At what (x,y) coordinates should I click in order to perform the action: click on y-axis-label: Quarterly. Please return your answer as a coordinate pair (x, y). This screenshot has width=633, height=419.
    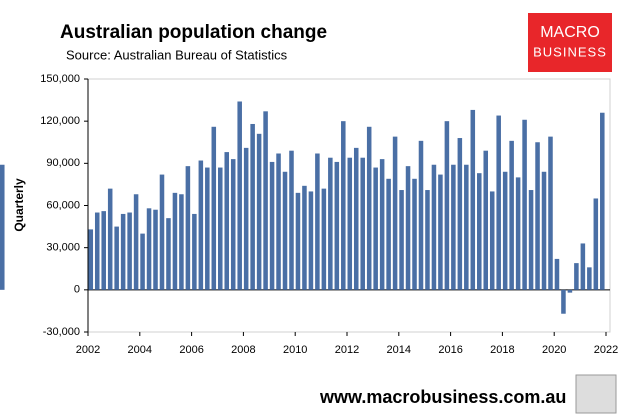
    Looking at the image, I should click on (19, 205).